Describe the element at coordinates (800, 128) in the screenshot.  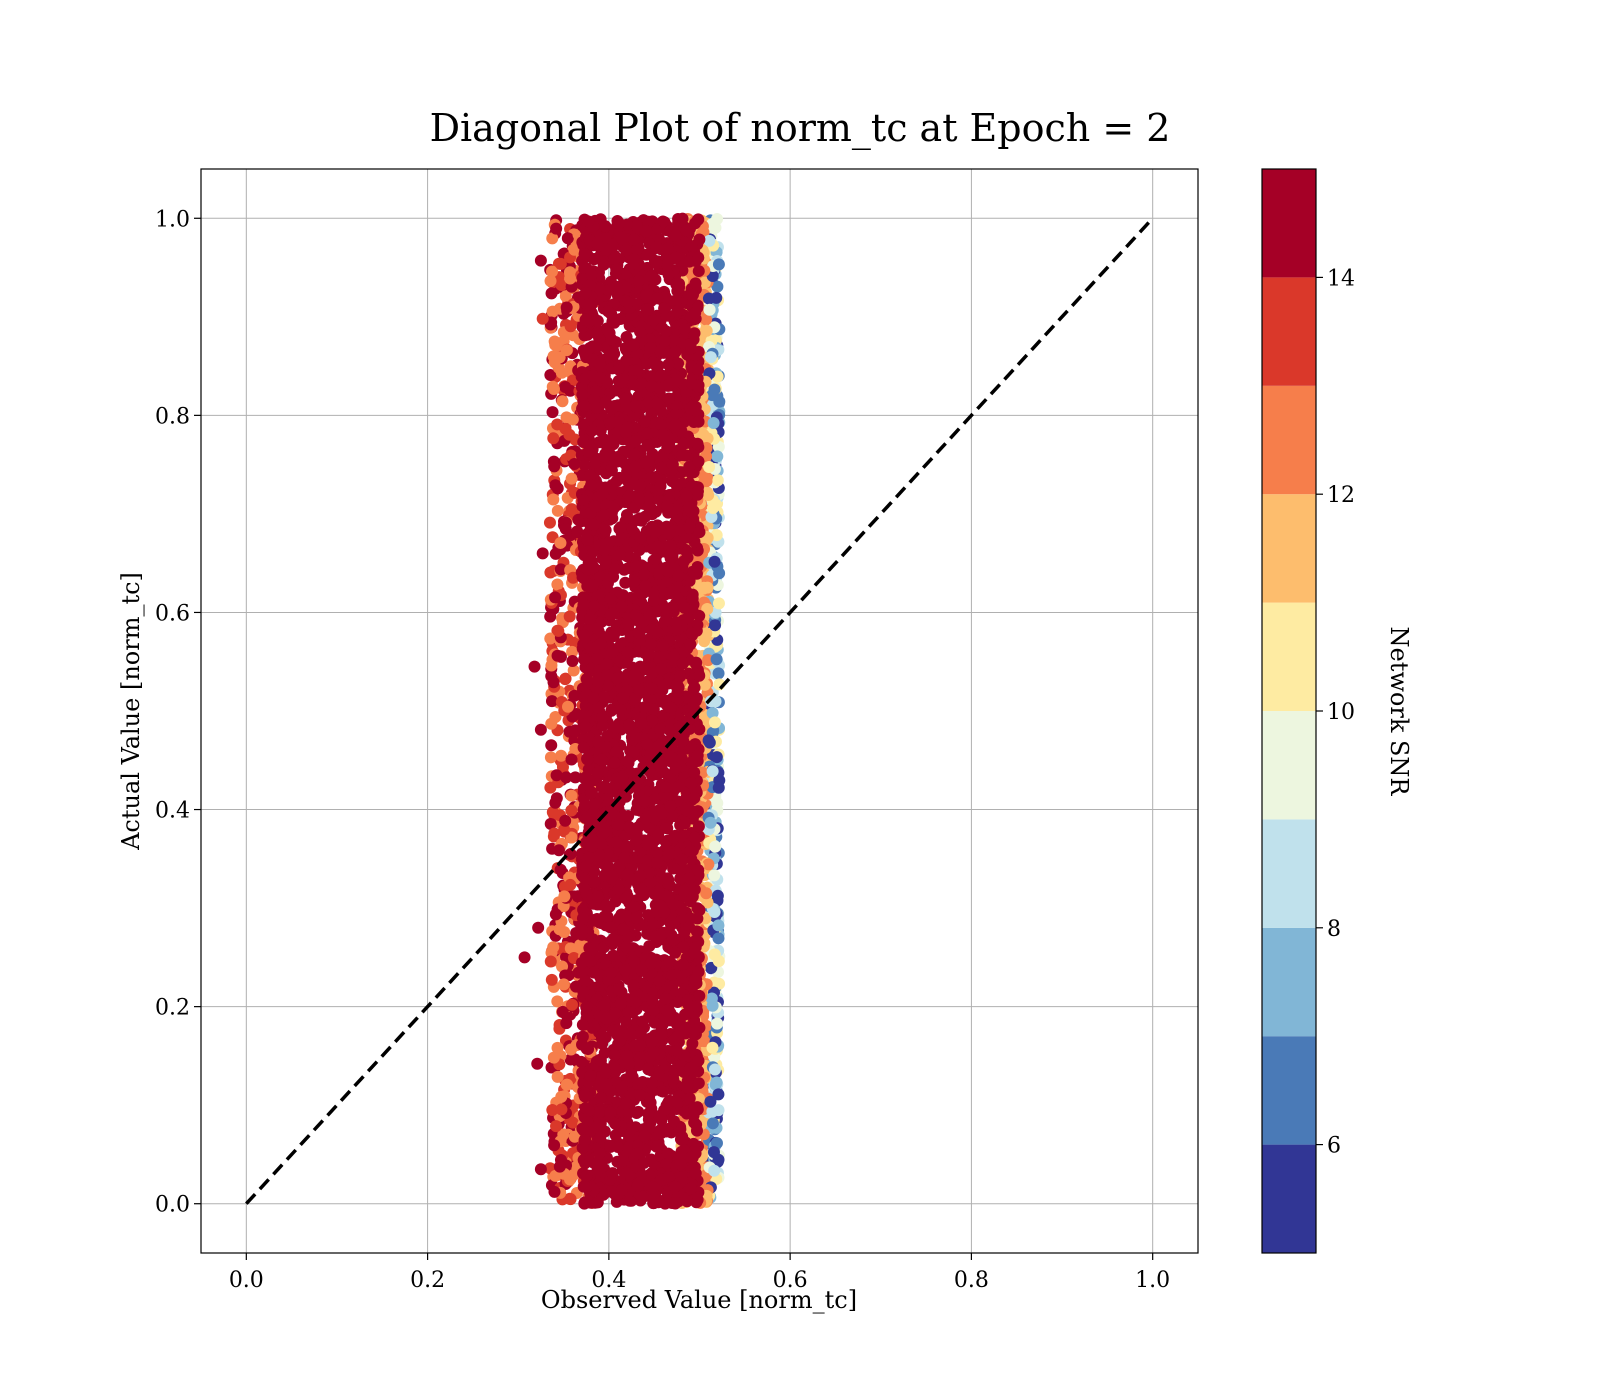
I see `chart-title: Diagonal Plot of norm_tc at Epoch = 2` at that location.